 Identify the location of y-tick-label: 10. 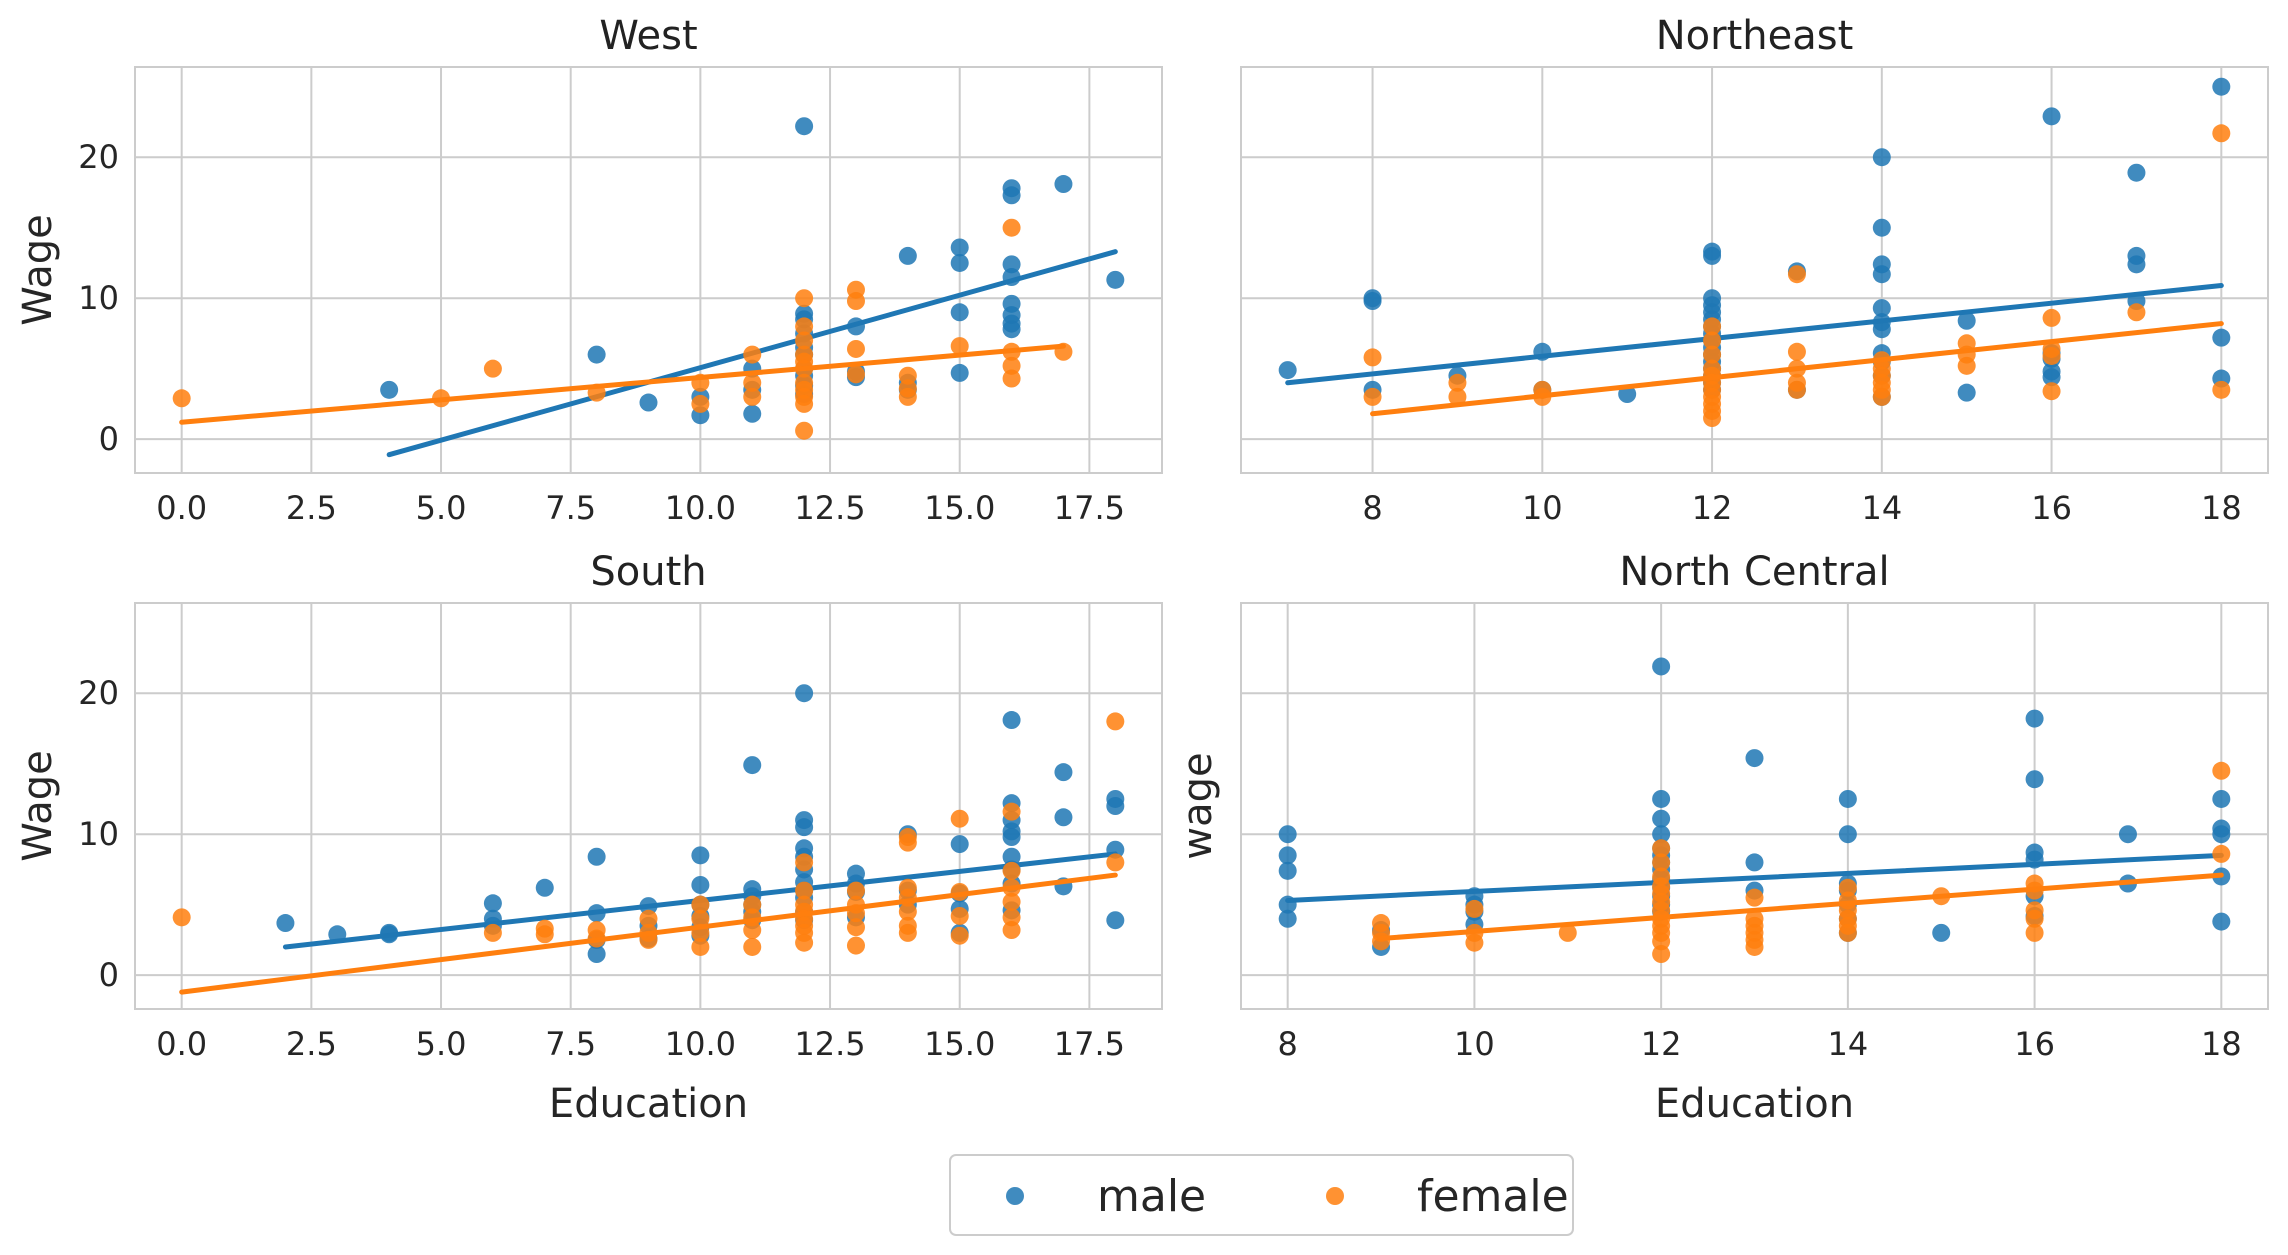
(98, 834).